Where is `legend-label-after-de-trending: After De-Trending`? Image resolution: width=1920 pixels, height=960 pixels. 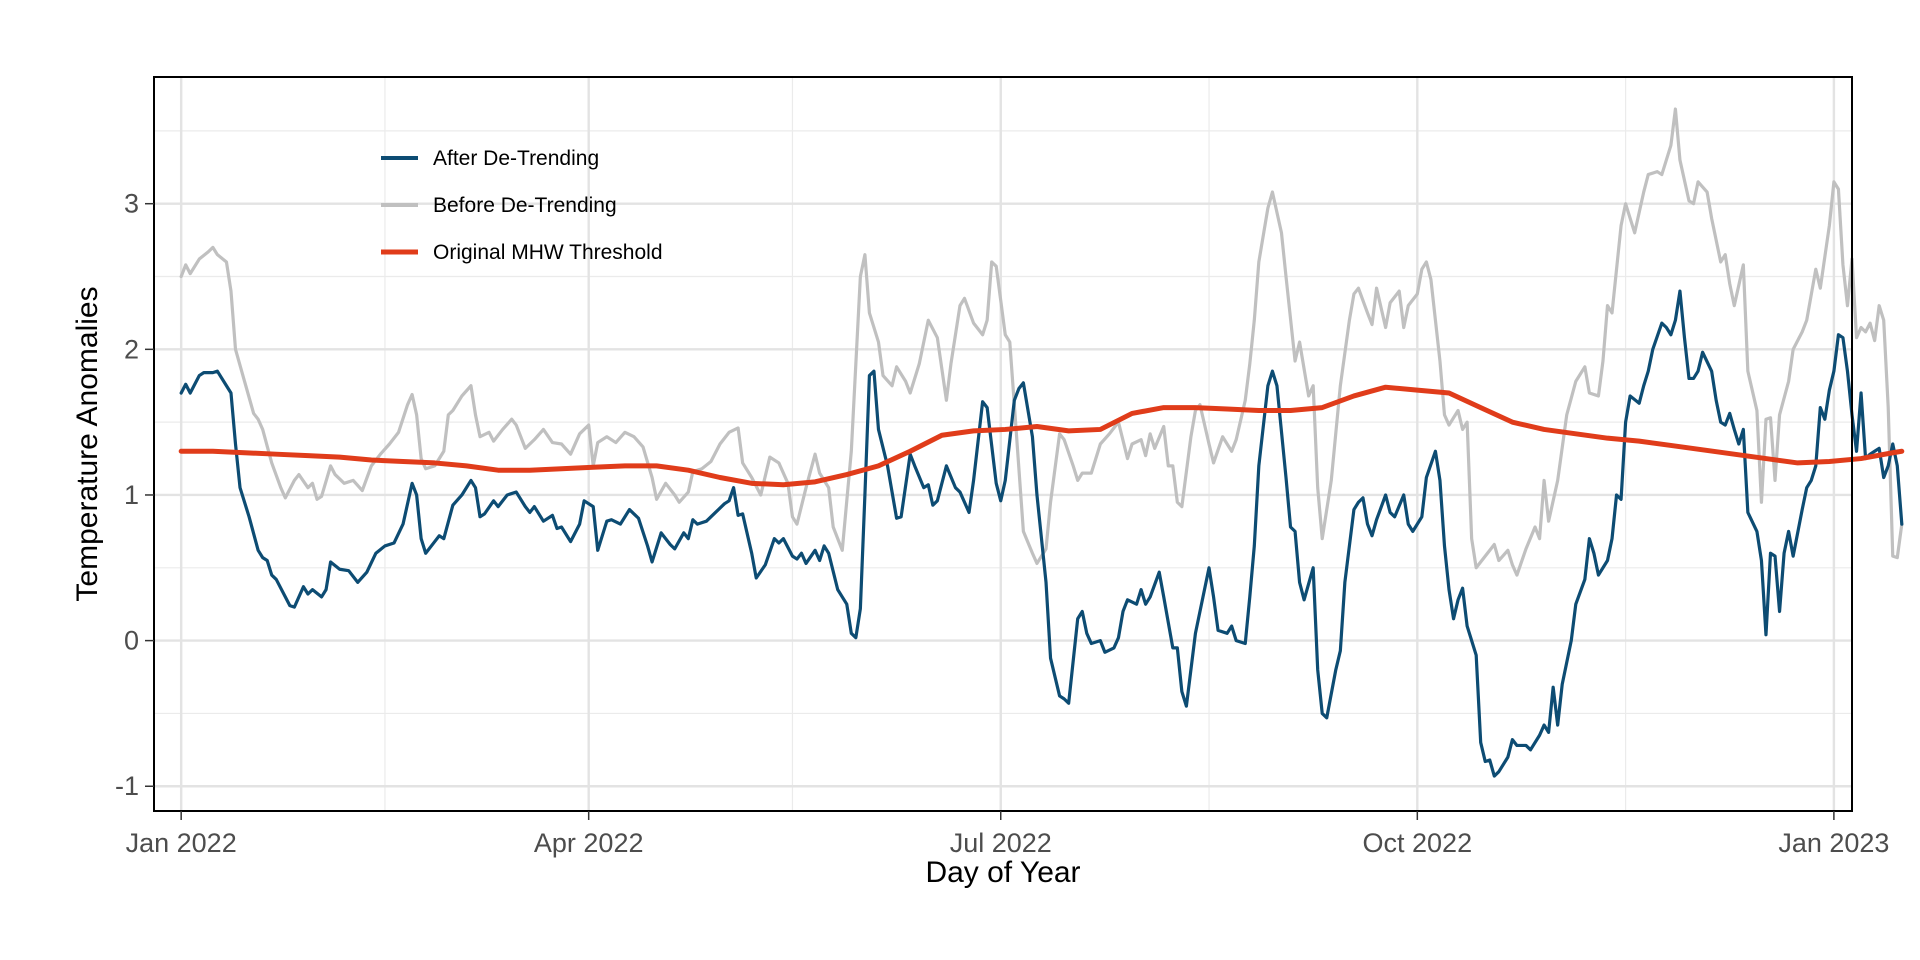
legend-label-after-de-trending: After De-Trending is located at coordinates (516, 158).